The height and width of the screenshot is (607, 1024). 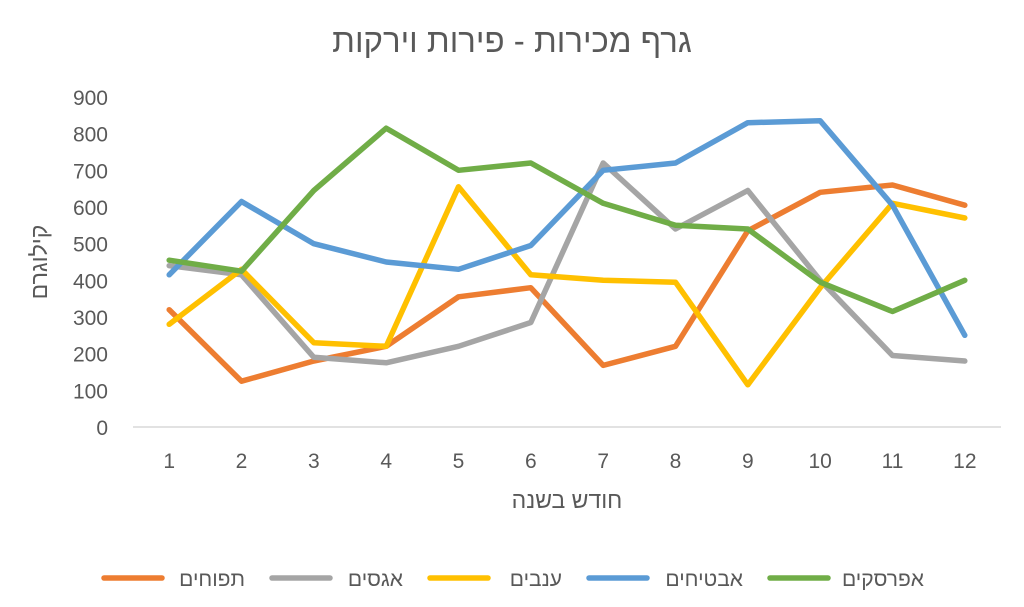 I want to click on x-tick-label: 4, so click(x=386, y=461).